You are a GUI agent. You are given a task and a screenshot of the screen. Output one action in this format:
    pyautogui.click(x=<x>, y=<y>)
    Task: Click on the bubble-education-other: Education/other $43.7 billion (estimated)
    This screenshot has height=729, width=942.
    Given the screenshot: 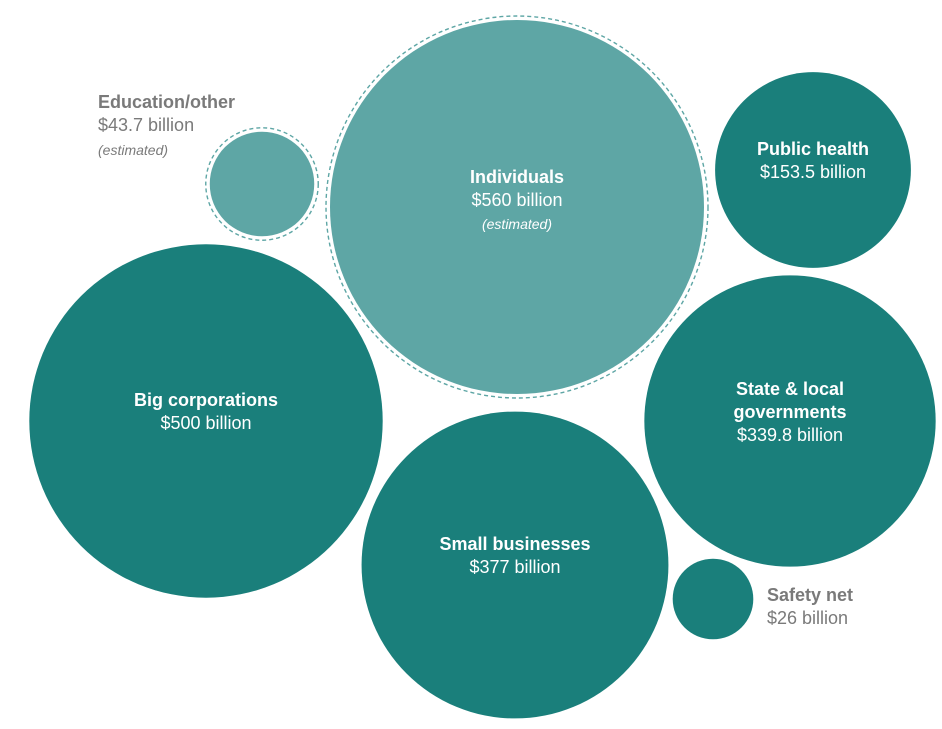 What is the action you would take?
    pyautogui.click(x=208, y=166)
    